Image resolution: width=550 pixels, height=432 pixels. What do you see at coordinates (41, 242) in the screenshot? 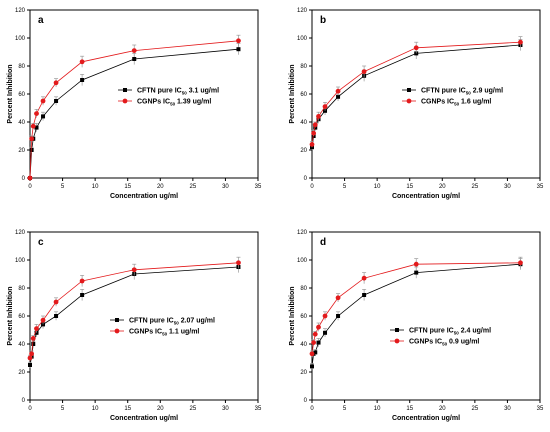
I see `panel-label: c` at bounding box center [41, 242].